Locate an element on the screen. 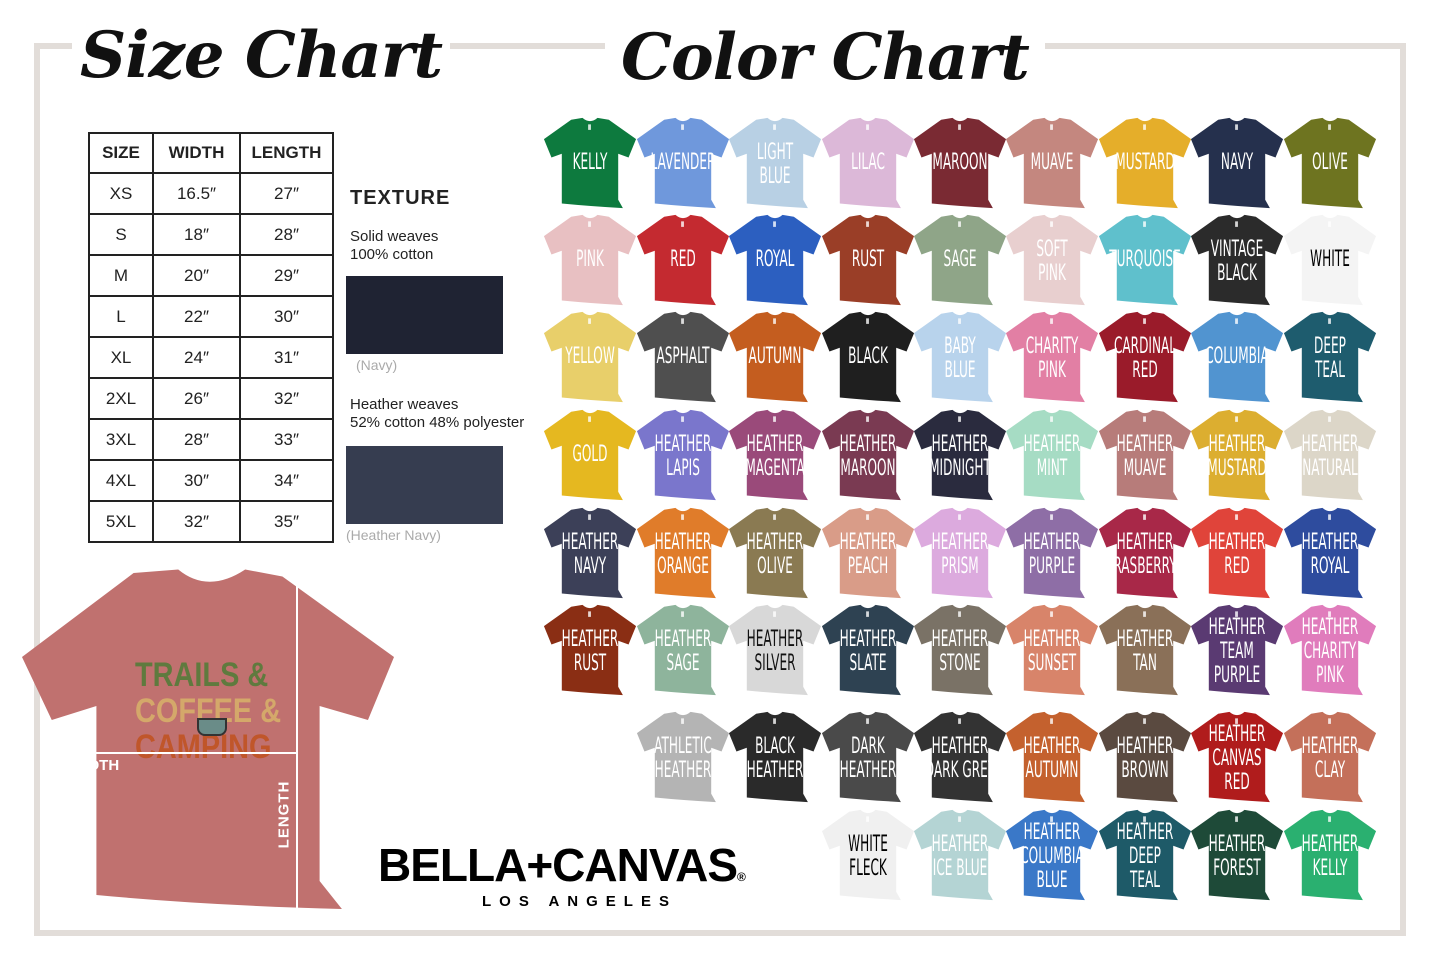  length-cell: 33″ is located at coordinates (286, 439).